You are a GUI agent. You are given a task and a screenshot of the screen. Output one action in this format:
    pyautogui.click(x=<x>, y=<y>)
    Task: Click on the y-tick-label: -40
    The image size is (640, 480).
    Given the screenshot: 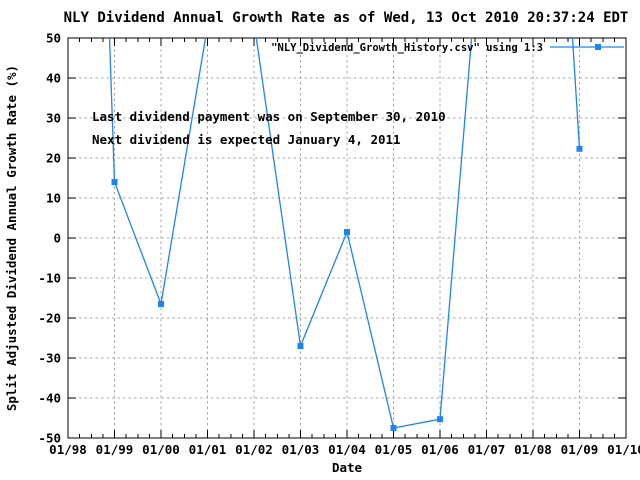 What is the action you would take?
    pyautogui.click(x=49, y=398)
    